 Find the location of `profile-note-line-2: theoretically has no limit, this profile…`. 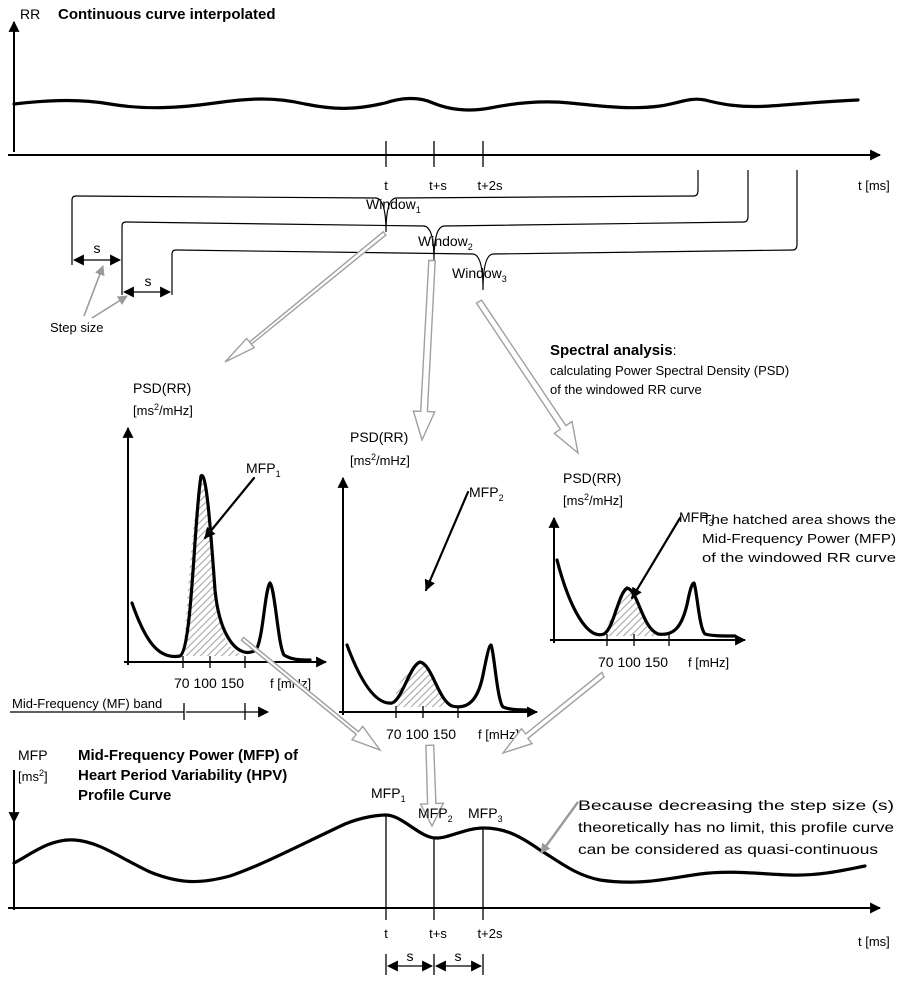

profile-note-line-2: theoretically has no limit, this profile… is located at coordinates (736, 827).